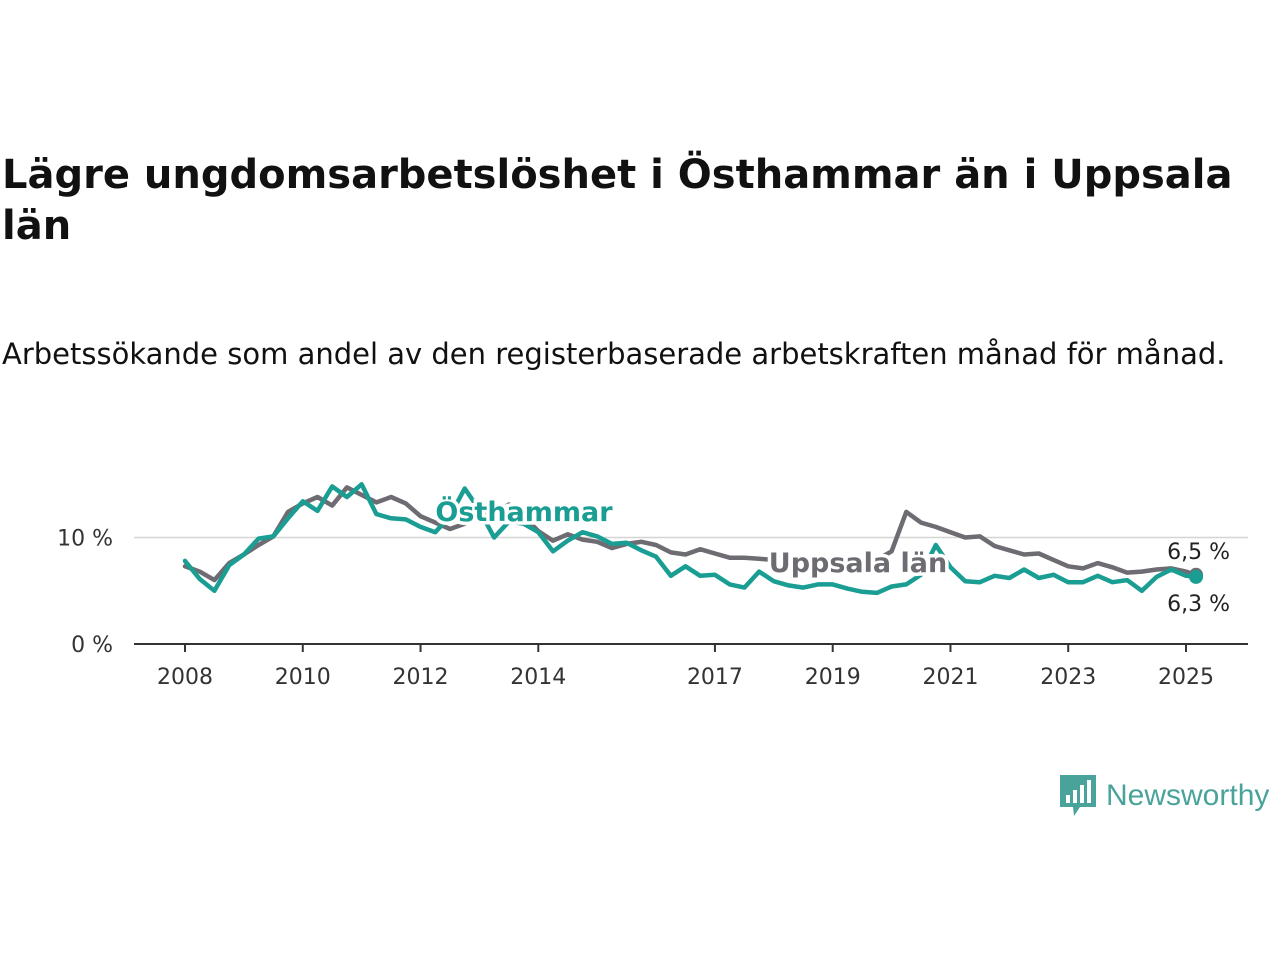 This screenshot has height=960, width=1280. What do you see at coordinates (1186, 677) in the screenshot?
I see `x-tick-label: 2025` at bounding box center [1186, 677].